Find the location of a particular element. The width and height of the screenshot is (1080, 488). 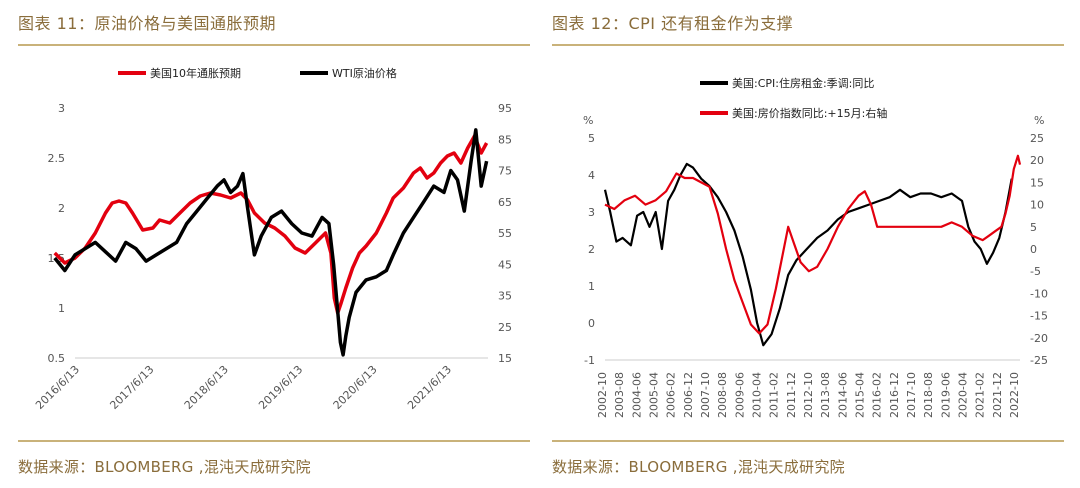

x-tick-label: 2017-10 is located at coordinates (911, 395).